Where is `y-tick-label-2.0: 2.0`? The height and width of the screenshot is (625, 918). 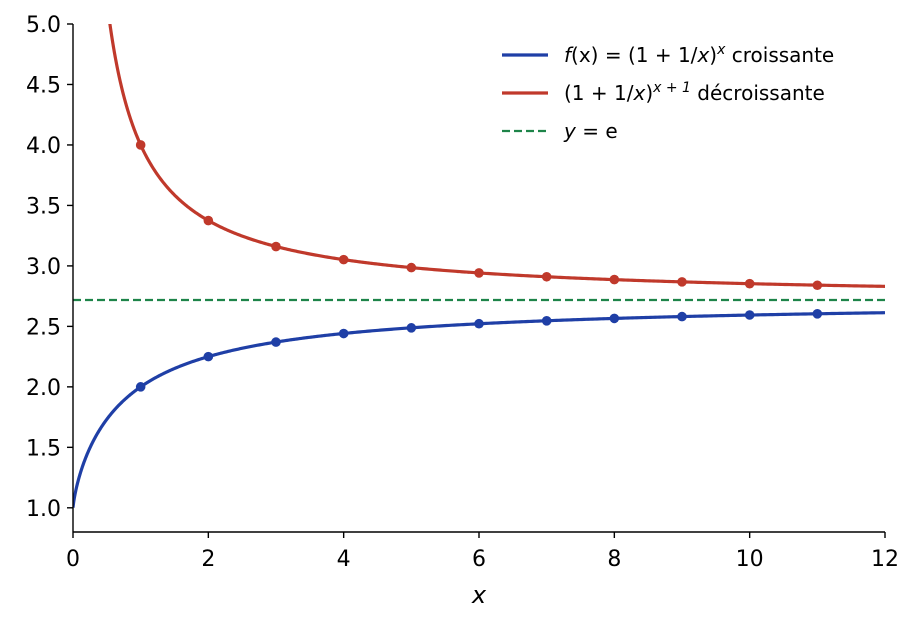 y-tick-label-2.0: 2.0 is located at coordinates (43, 388).